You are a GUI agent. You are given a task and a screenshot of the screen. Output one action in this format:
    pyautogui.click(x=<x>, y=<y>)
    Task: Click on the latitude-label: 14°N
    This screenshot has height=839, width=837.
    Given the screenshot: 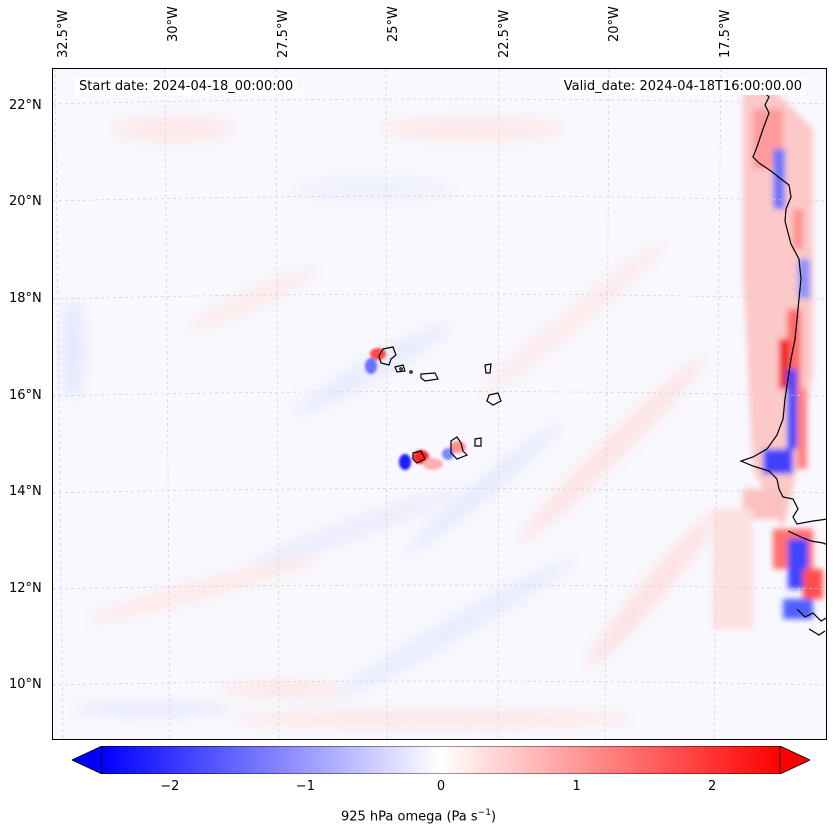 What is the action you would take?
    pyautogui.click(x=25, y=491)
    